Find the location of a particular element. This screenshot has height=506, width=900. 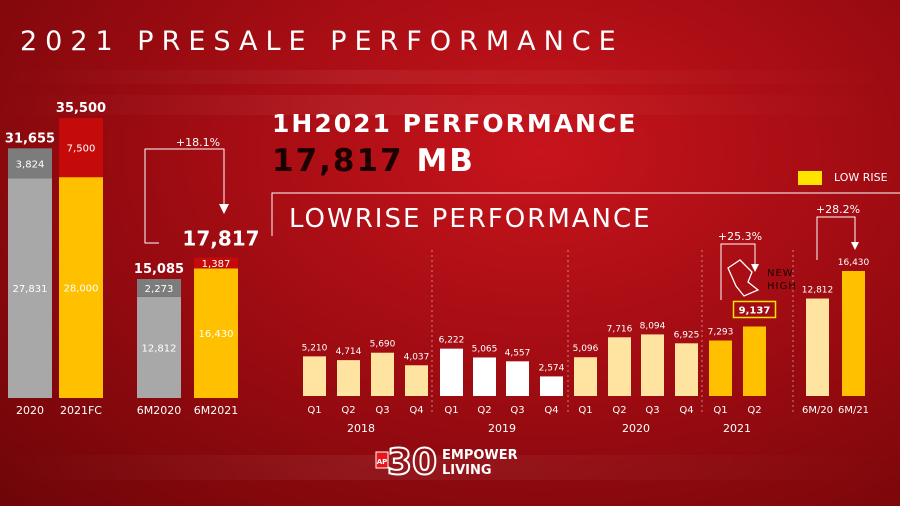

x-tick-label: 6M2021 is located at coordinates (216, 410).